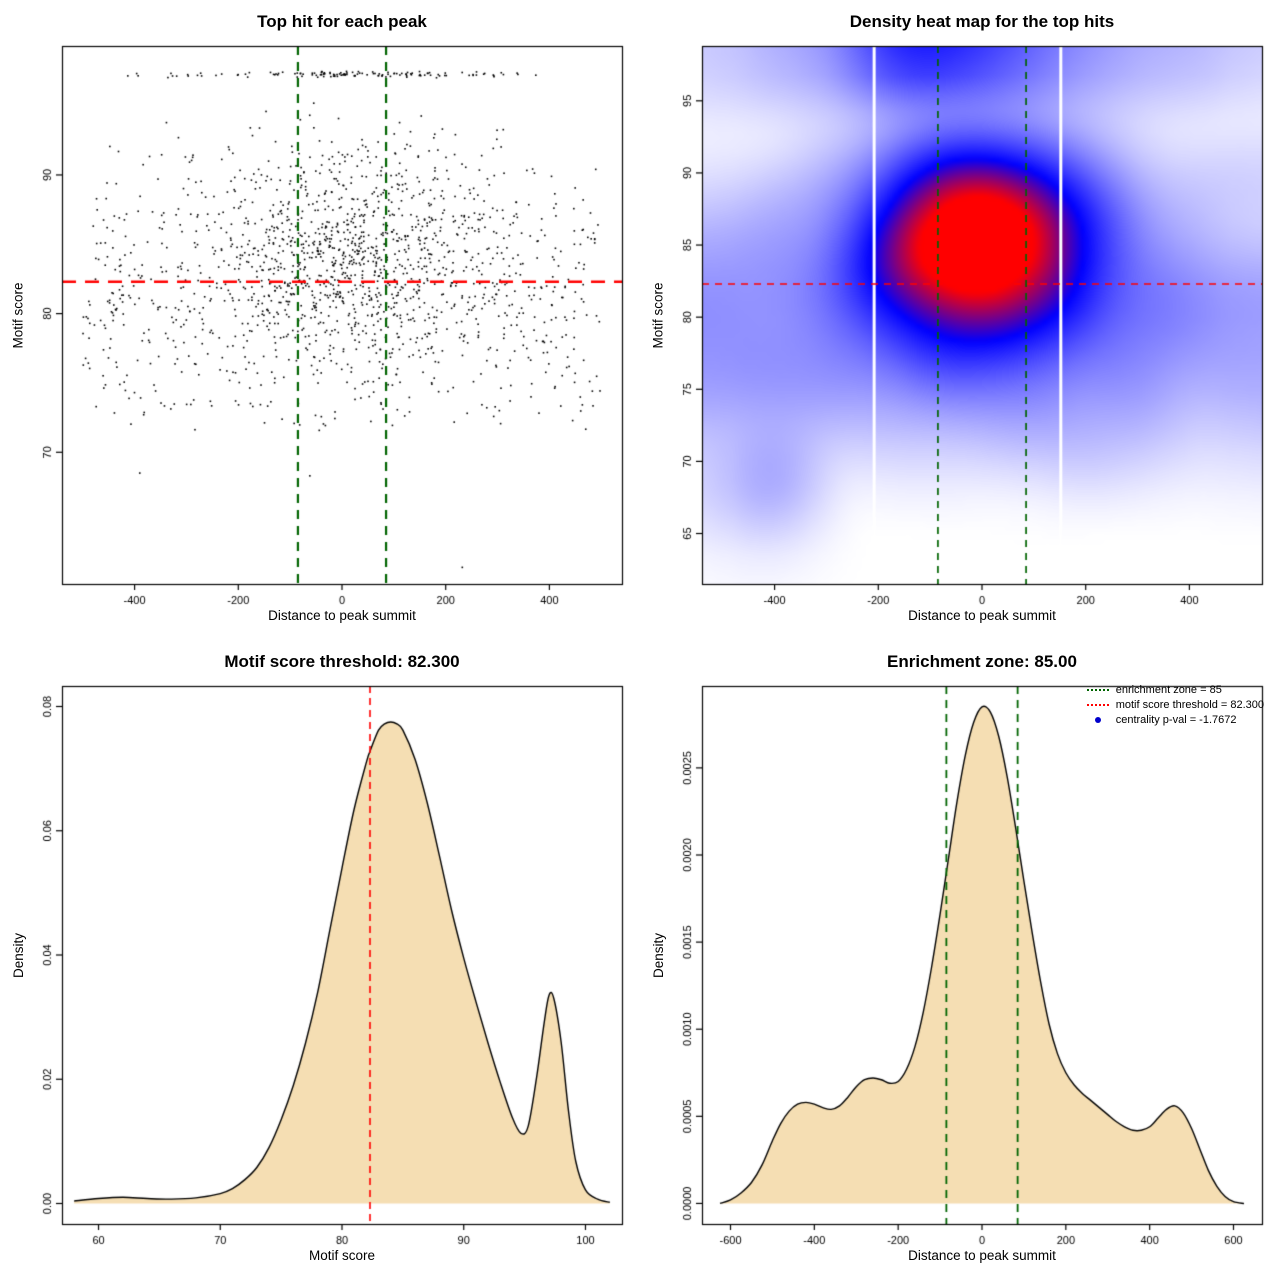  What do you see at coordinates (982, 21) in the screenshot?
I see `chart-title: Density heat map for the top hits` at bounding box center [982, 21].